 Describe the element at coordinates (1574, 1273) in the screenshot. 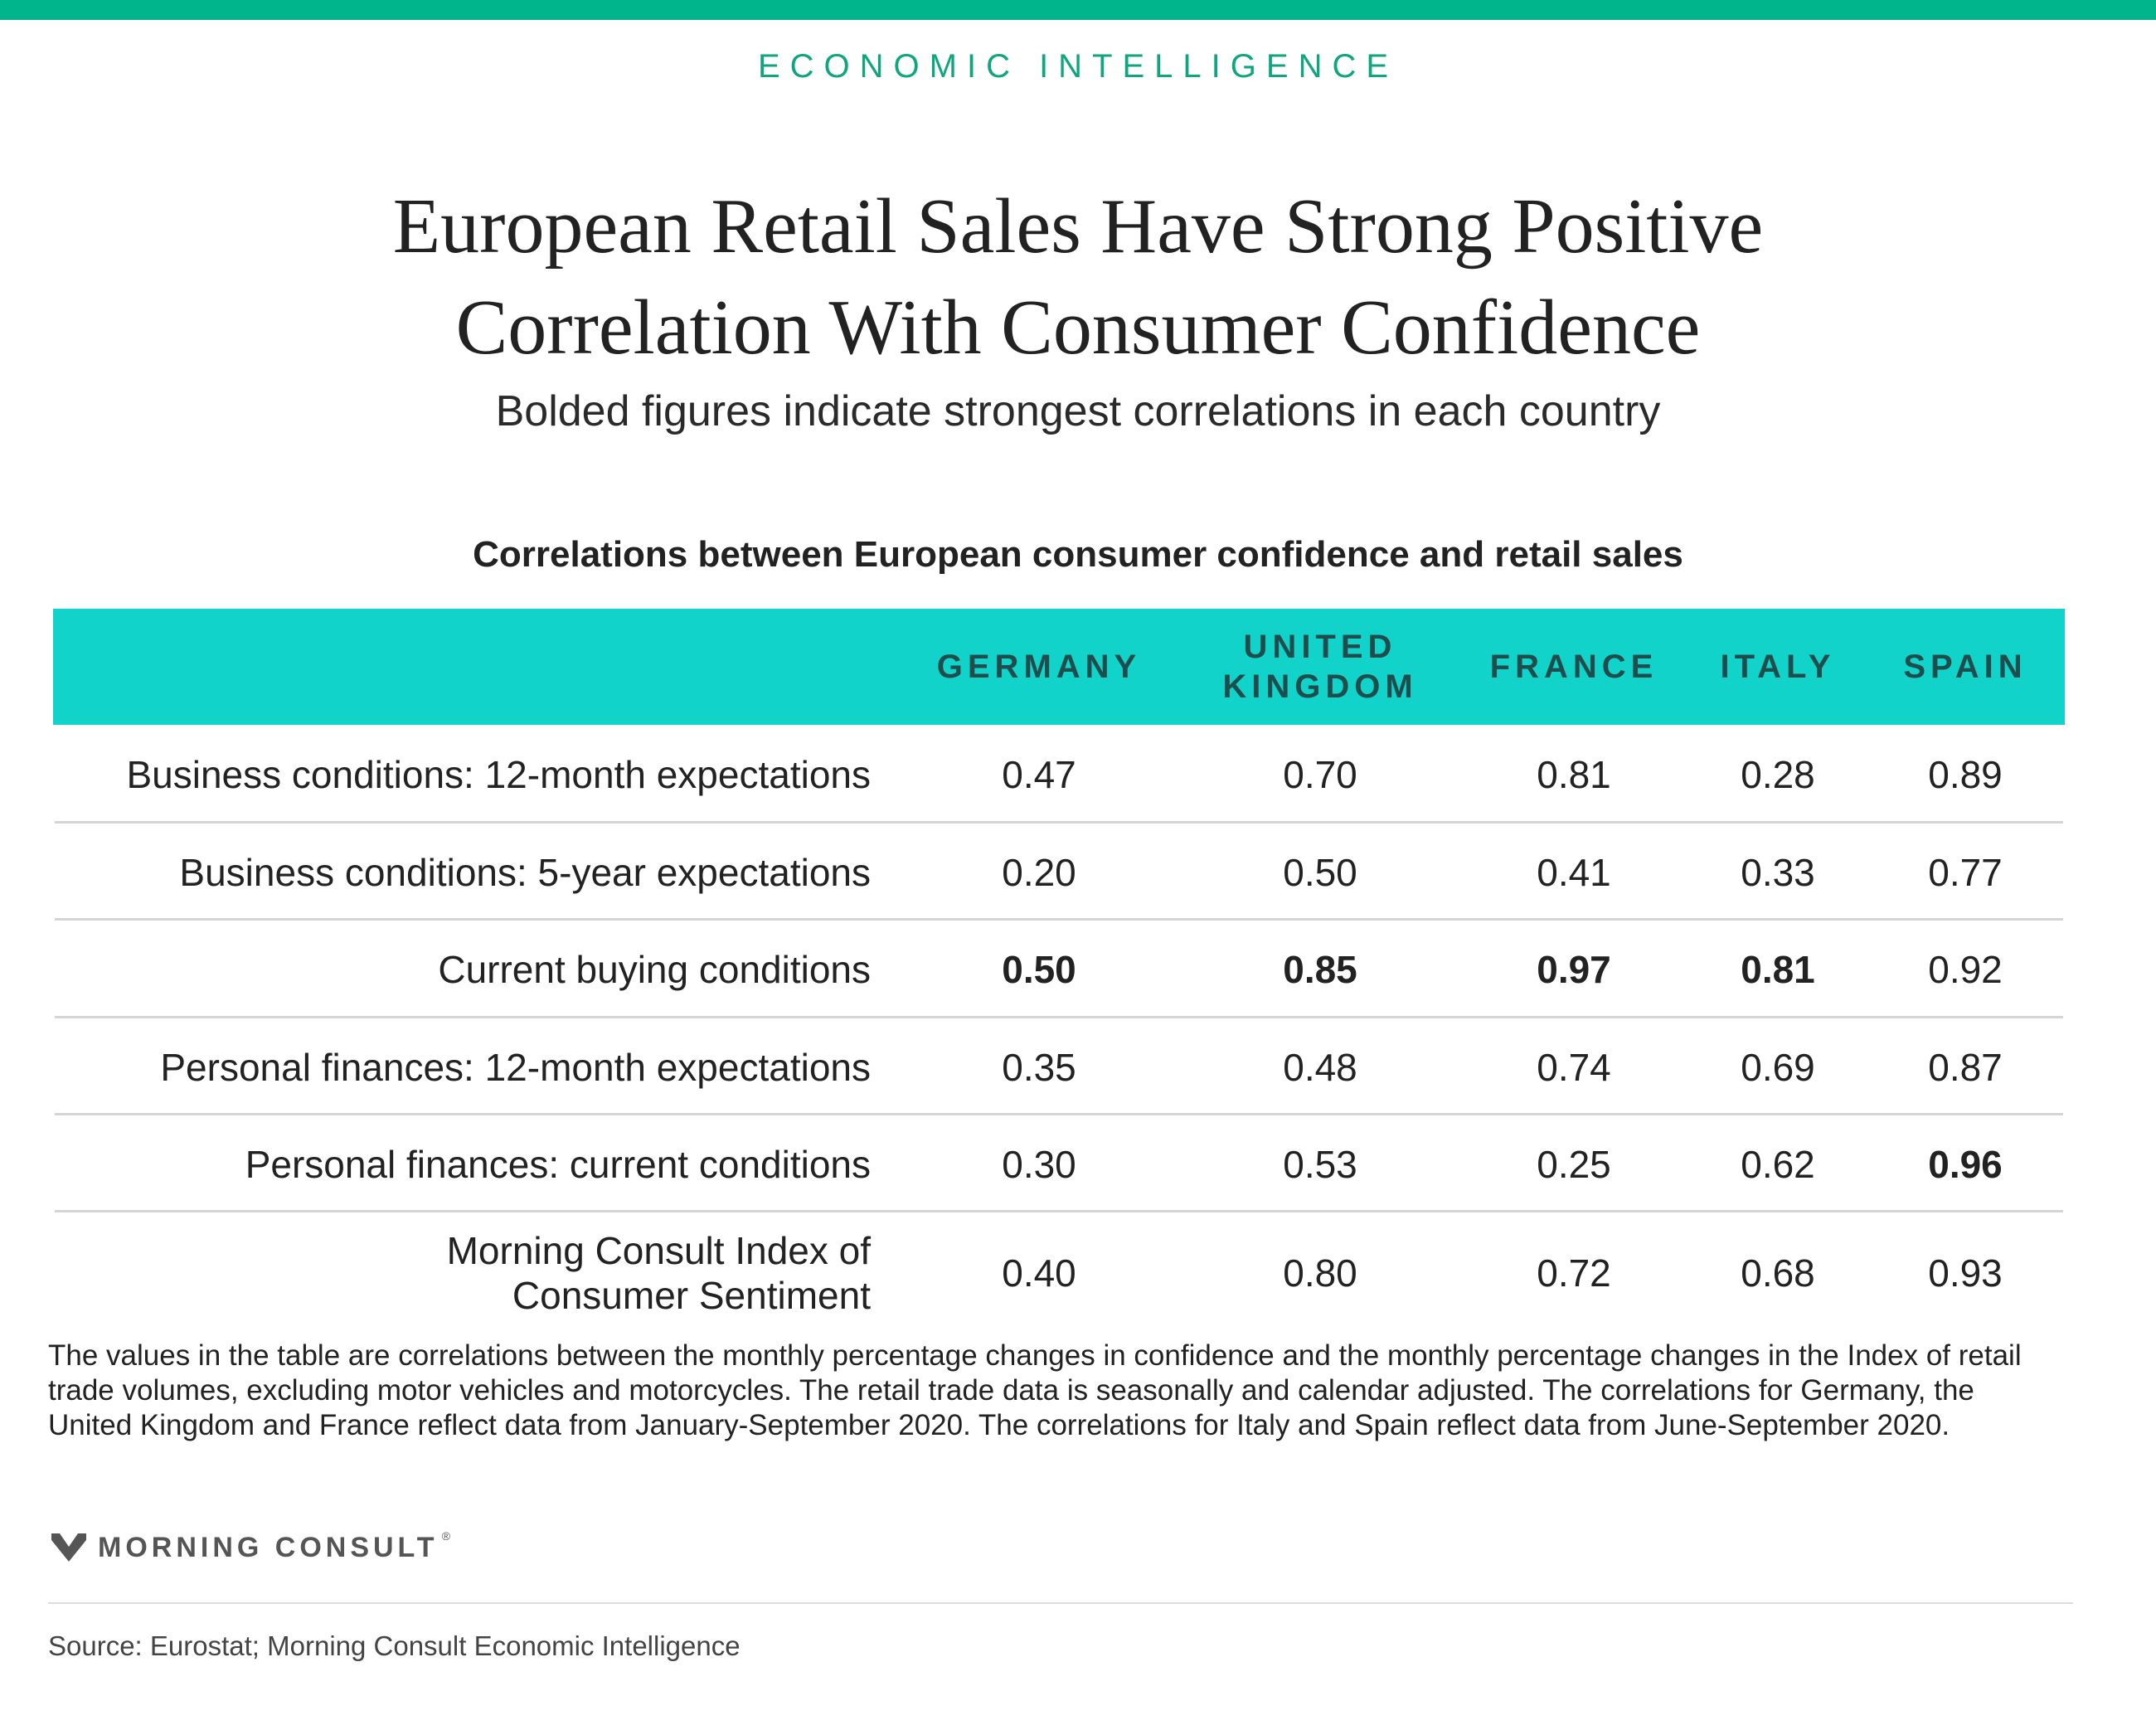

I see `table-cell: 0.72` at that location.